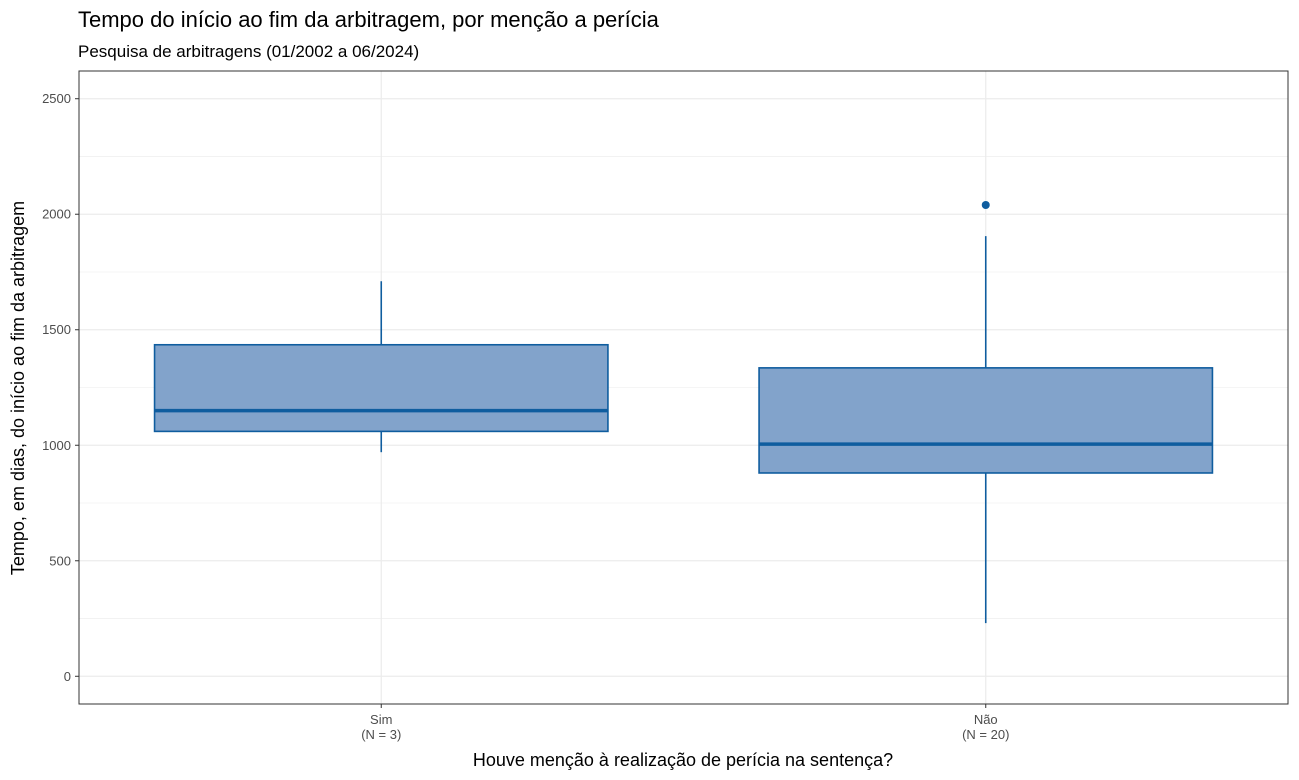 This screenshot has height=780, width=1299. What do you see at coordinates (381, 734) in the screenshot?
I see `x-tick-sublabel: (N = 3)` at bounding box center [381, 734].